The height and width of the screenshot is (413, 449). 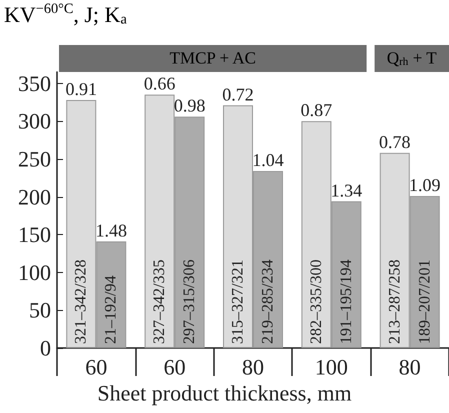 I want to click on annotation: 213–287/258, so click(x=395, y=302).